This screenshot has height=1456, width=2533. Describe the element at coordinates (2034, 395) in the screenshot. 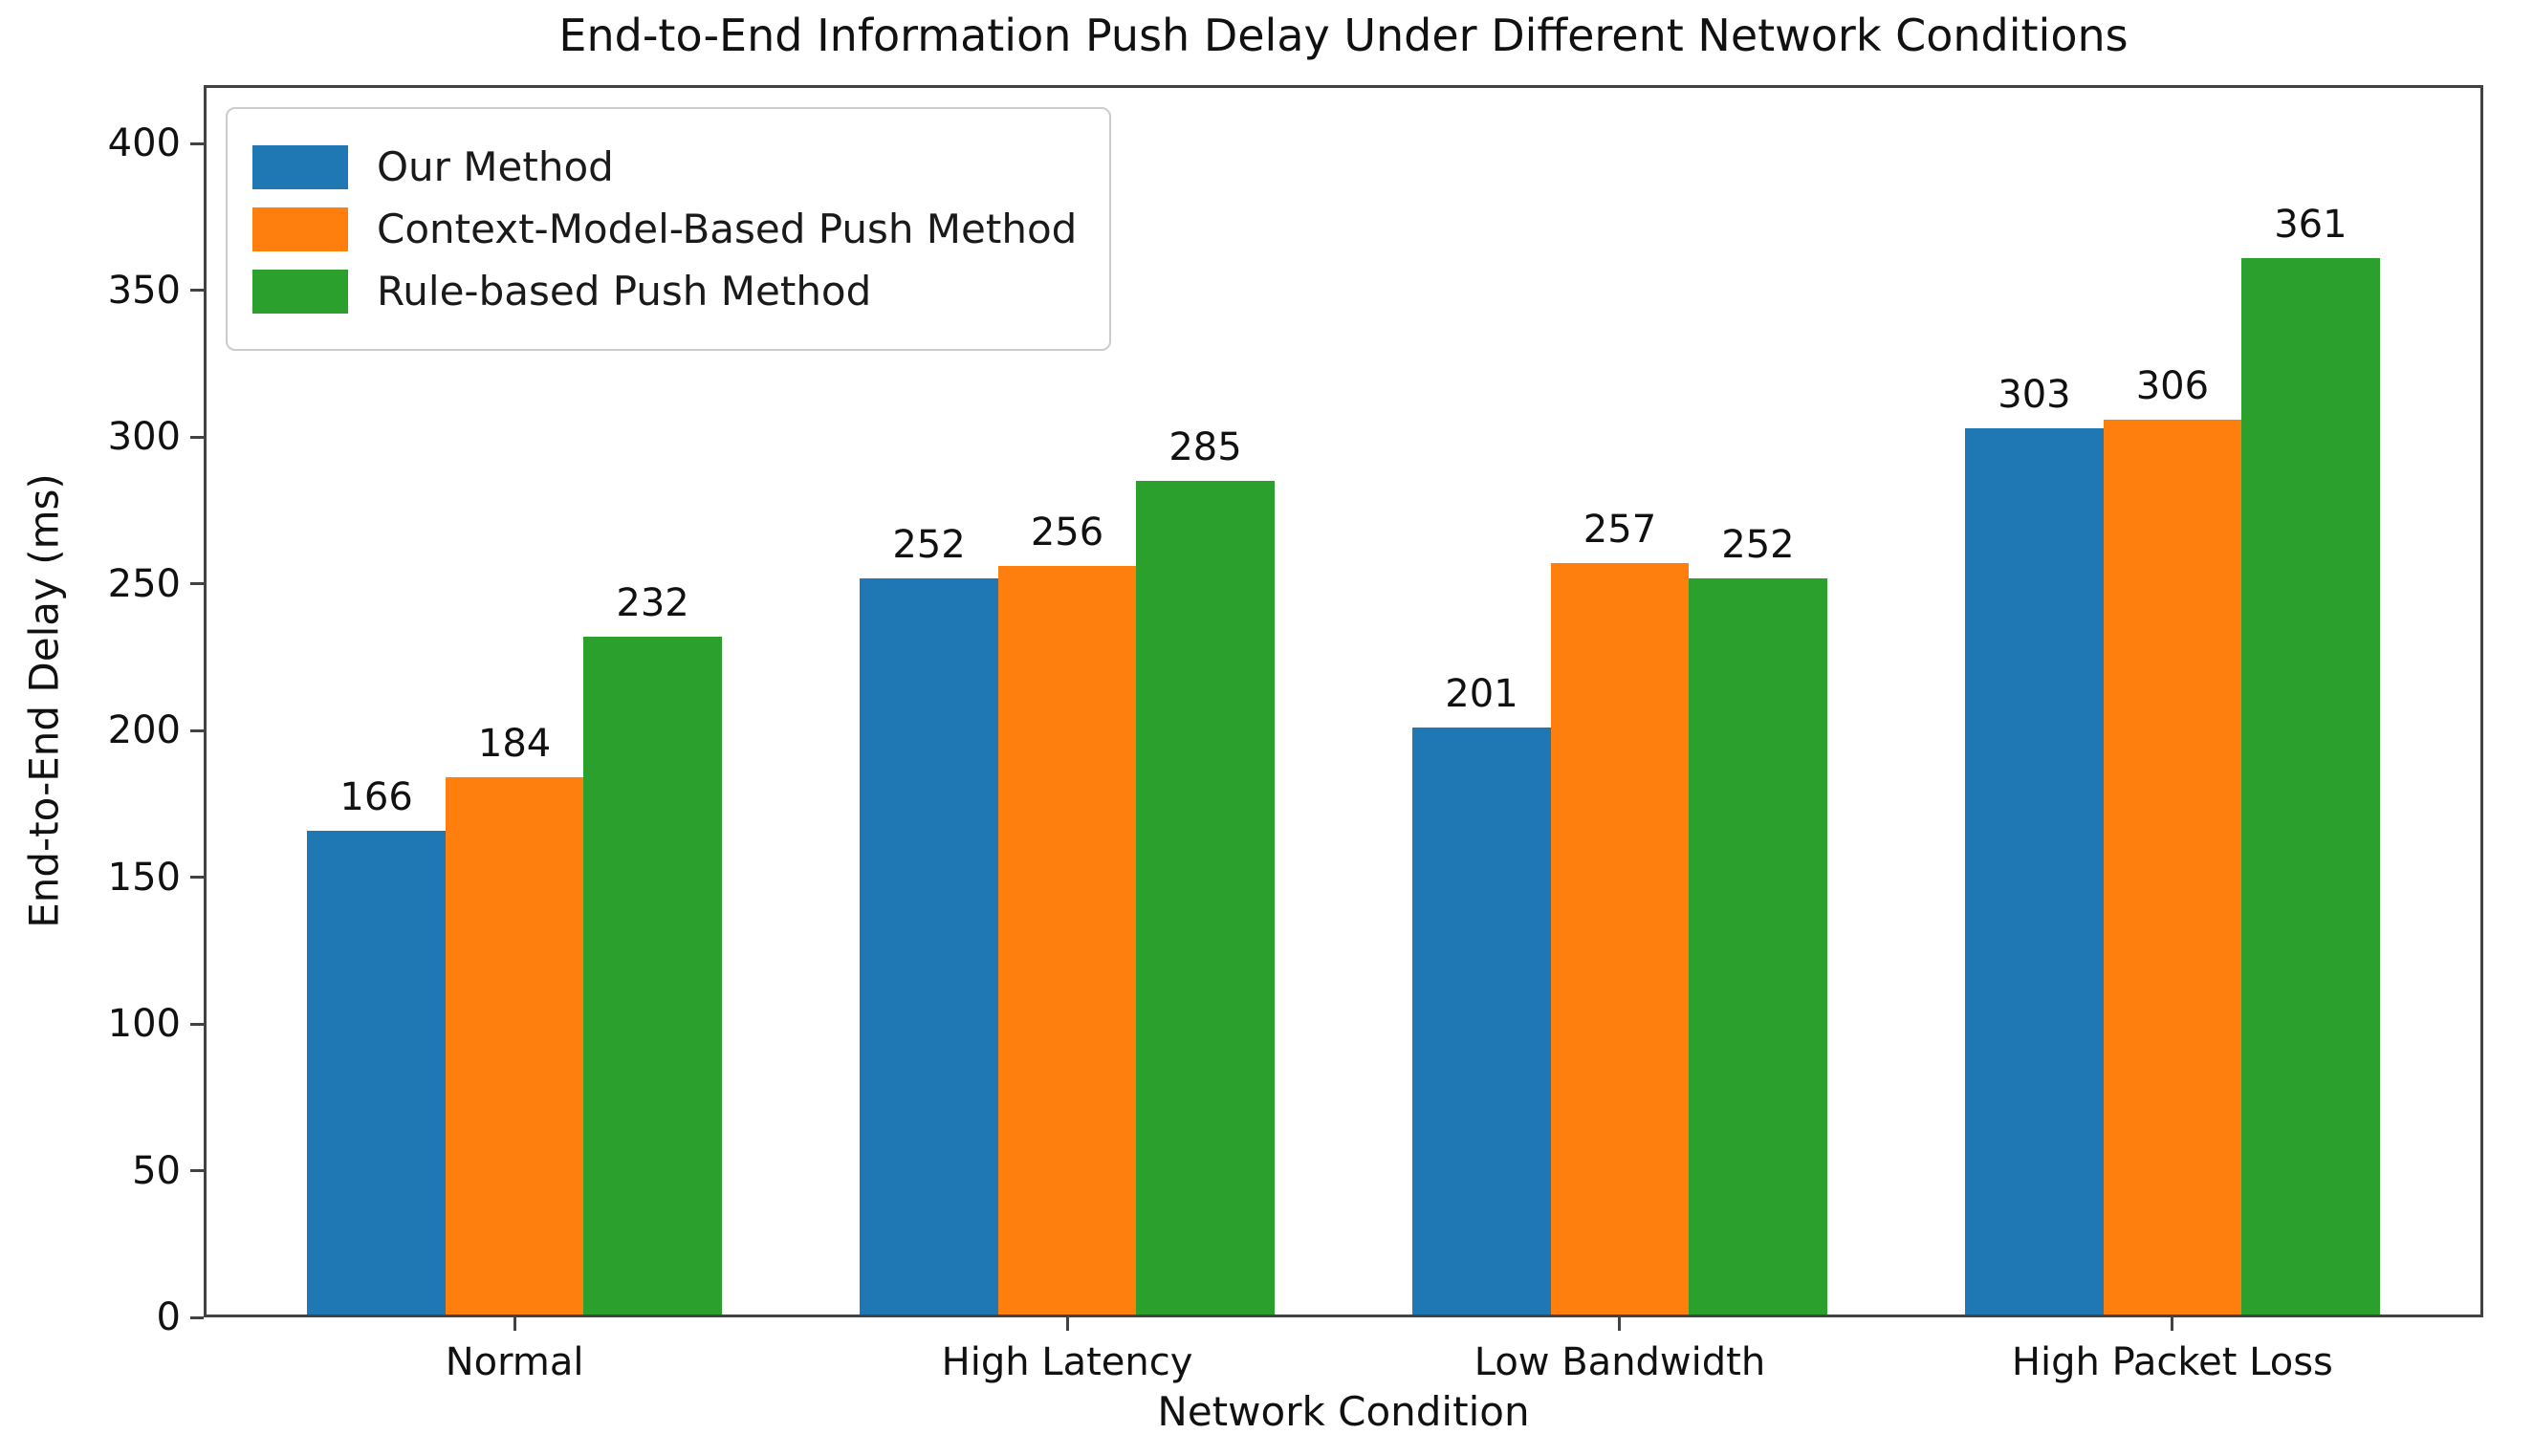

I see `bar-value-label: 303` at that location.